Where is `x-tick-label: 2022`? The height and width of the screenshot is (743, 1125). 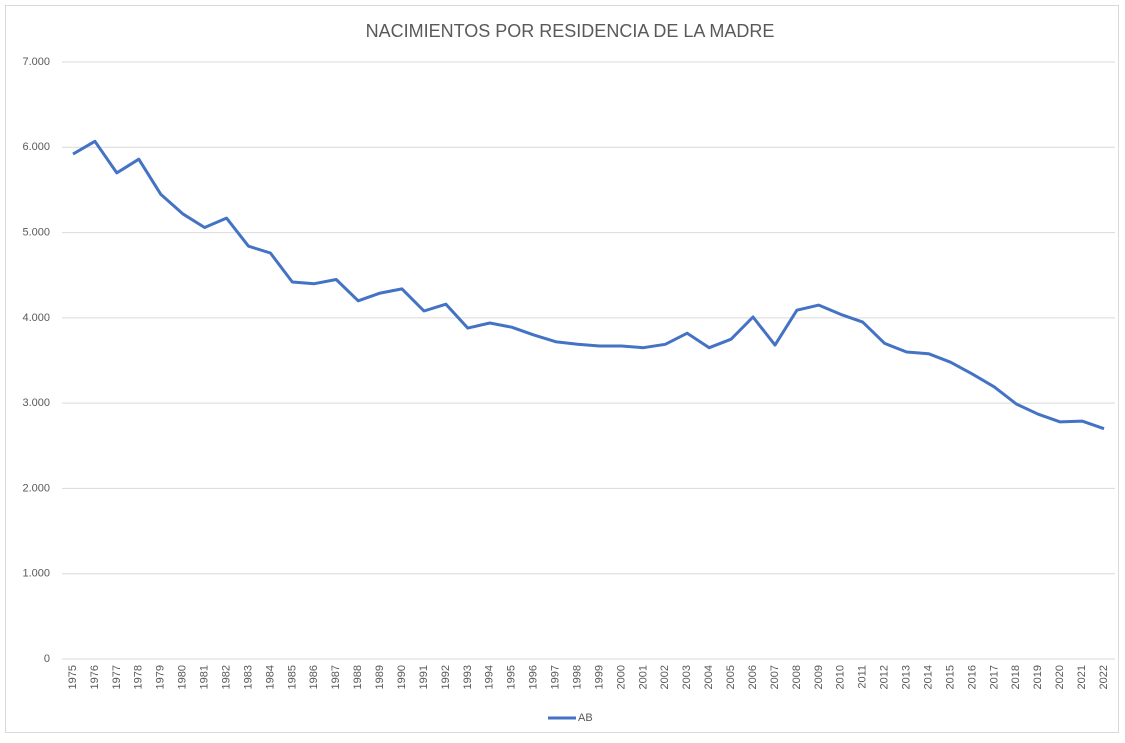 x-tick-label: 2022 is located at coordinates (1104, 677).